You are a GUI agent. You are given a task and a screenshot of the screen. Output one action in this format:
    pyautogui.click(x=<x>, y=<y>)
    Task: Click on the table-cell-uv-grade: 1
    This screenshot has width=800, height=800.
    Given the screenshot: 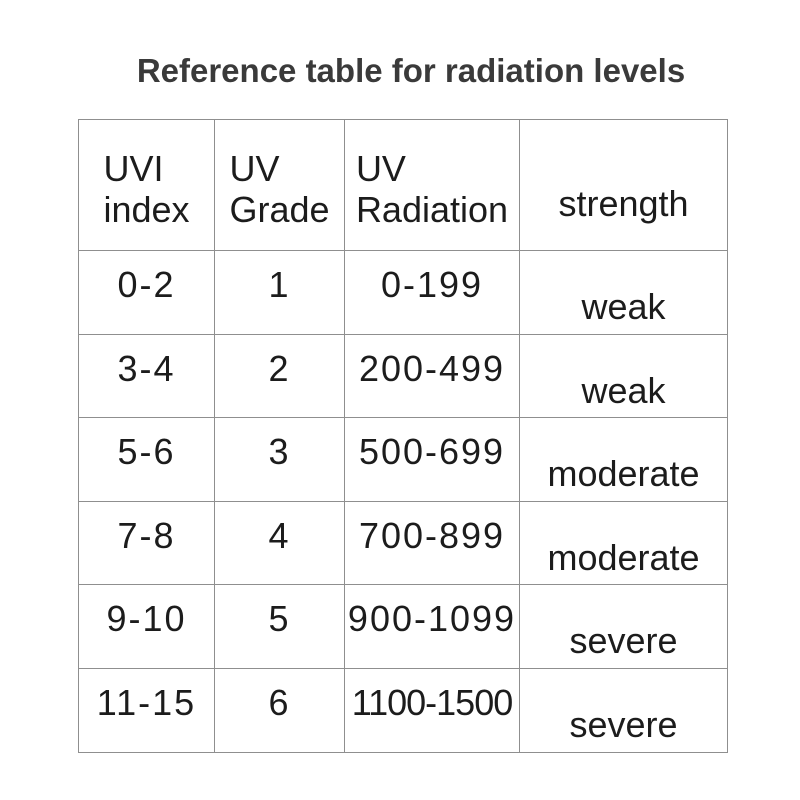 What is the action you would take?
    pyautogui.click(x=280, y=293)
    